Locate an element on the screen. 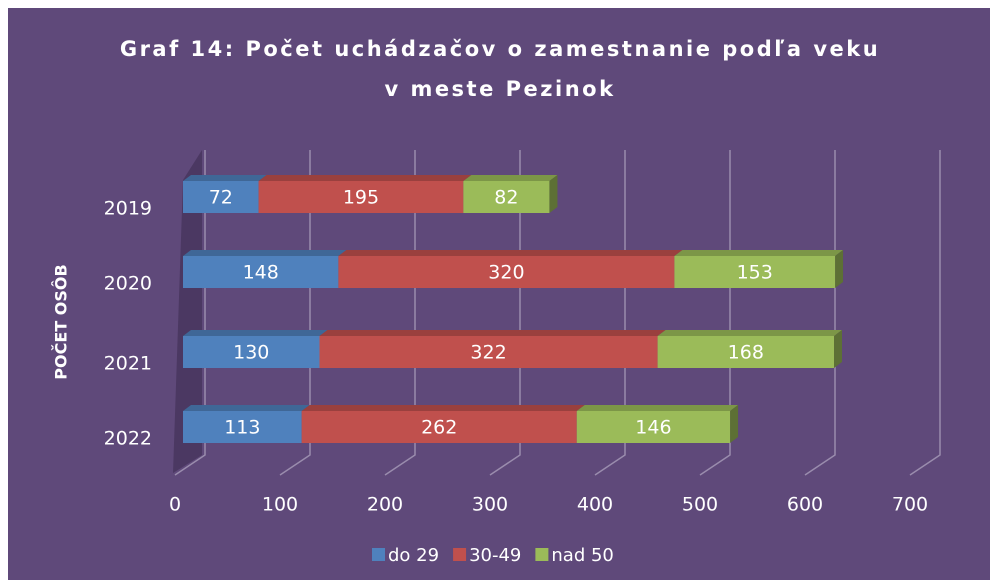 The width and height of the screenshot is (999, 588). grid-line is located at coordinates (925, 313).